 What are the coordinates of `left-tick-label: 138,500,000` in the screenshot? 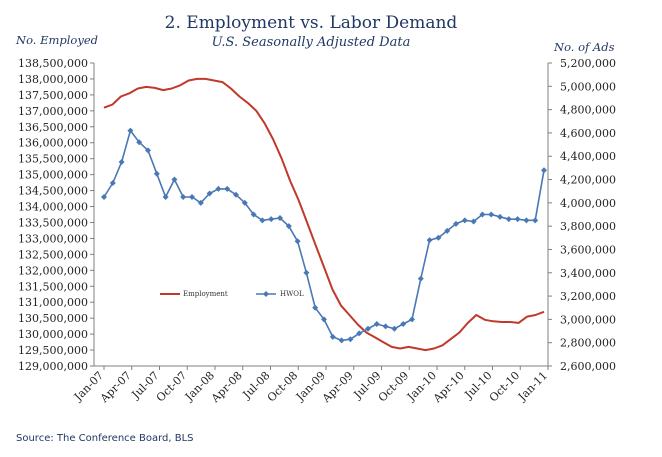 It's located at (53, 63).